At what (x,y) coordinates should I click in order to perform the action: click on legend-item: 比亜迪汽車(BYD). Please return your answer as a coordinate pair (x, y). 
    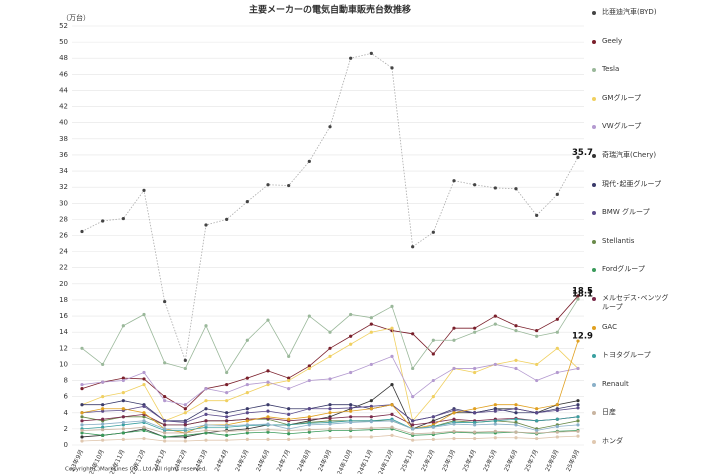
    Looking at the image, I should click on (649, 22).